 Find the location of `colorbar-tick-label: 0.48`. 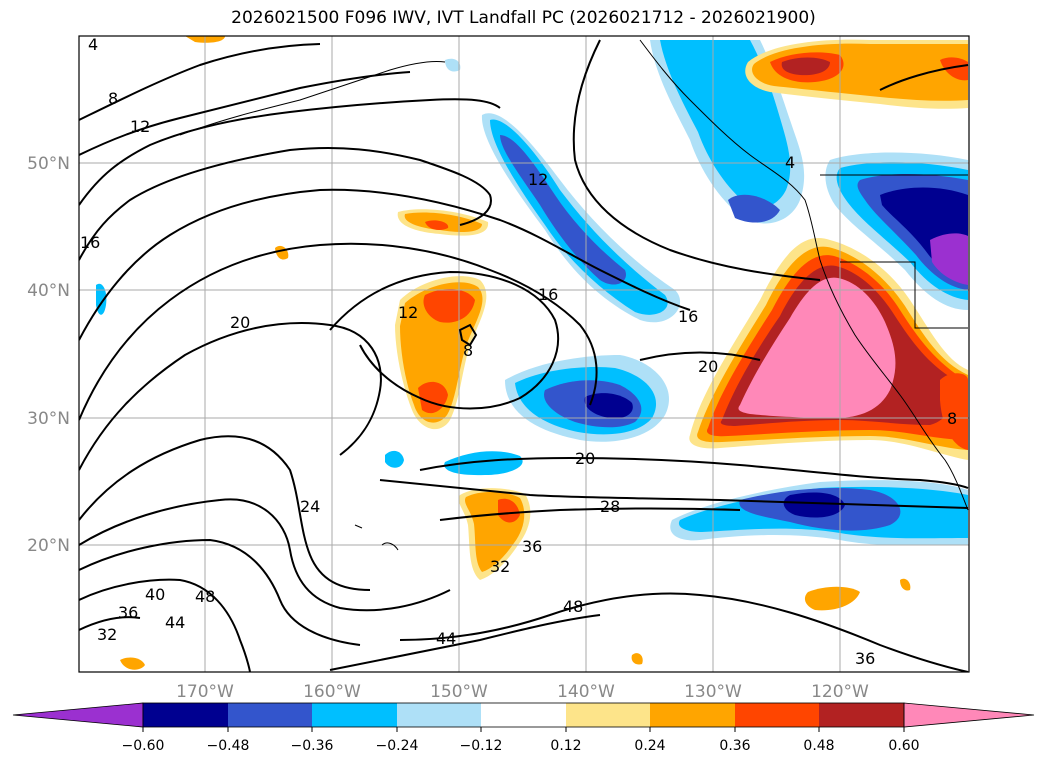

colorbar-tick-label: 0.48 is located at coordinates (818, 746).